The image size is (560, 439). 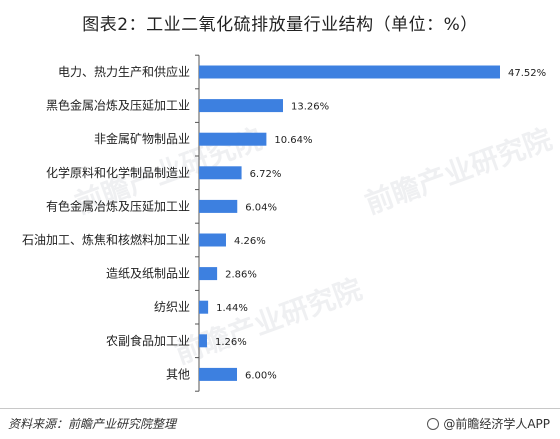 I want to click on chart-title: 图表2：工业二氧化硫排放量行业结构（单位：%）, so click(x=280, y=25).